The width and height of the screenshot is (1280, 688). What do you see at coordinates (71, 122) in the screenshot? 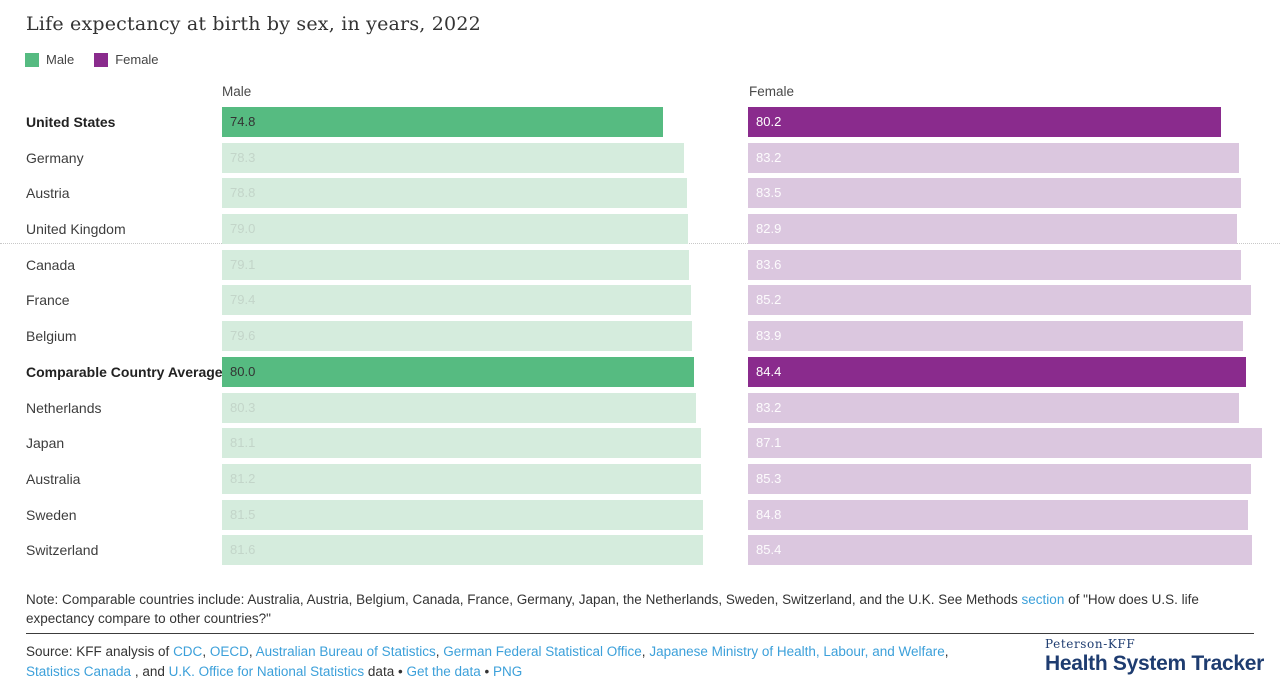
I see `row-label: United States` at bounding box center [71, 122].